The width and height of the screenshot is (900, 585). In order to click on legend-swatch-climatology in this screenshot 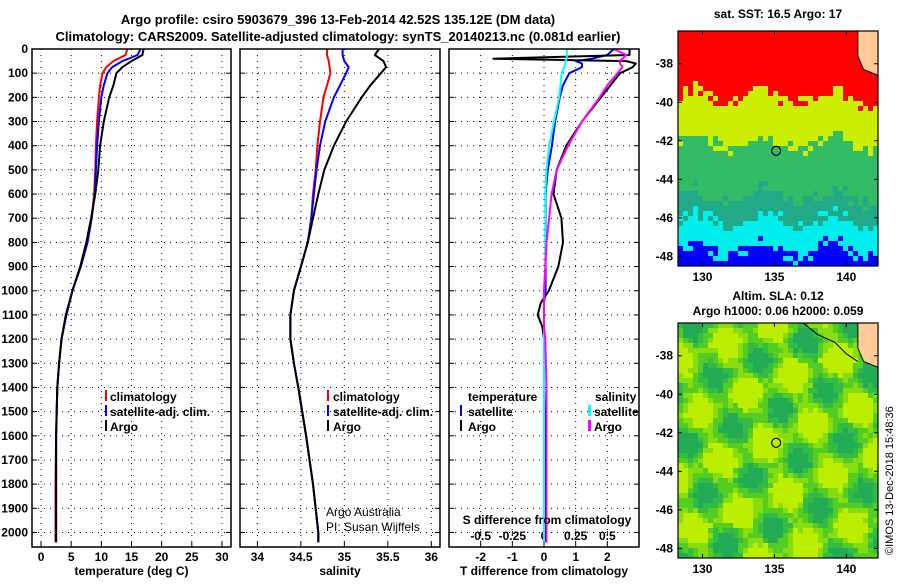, I will do `click(106, 395)`.